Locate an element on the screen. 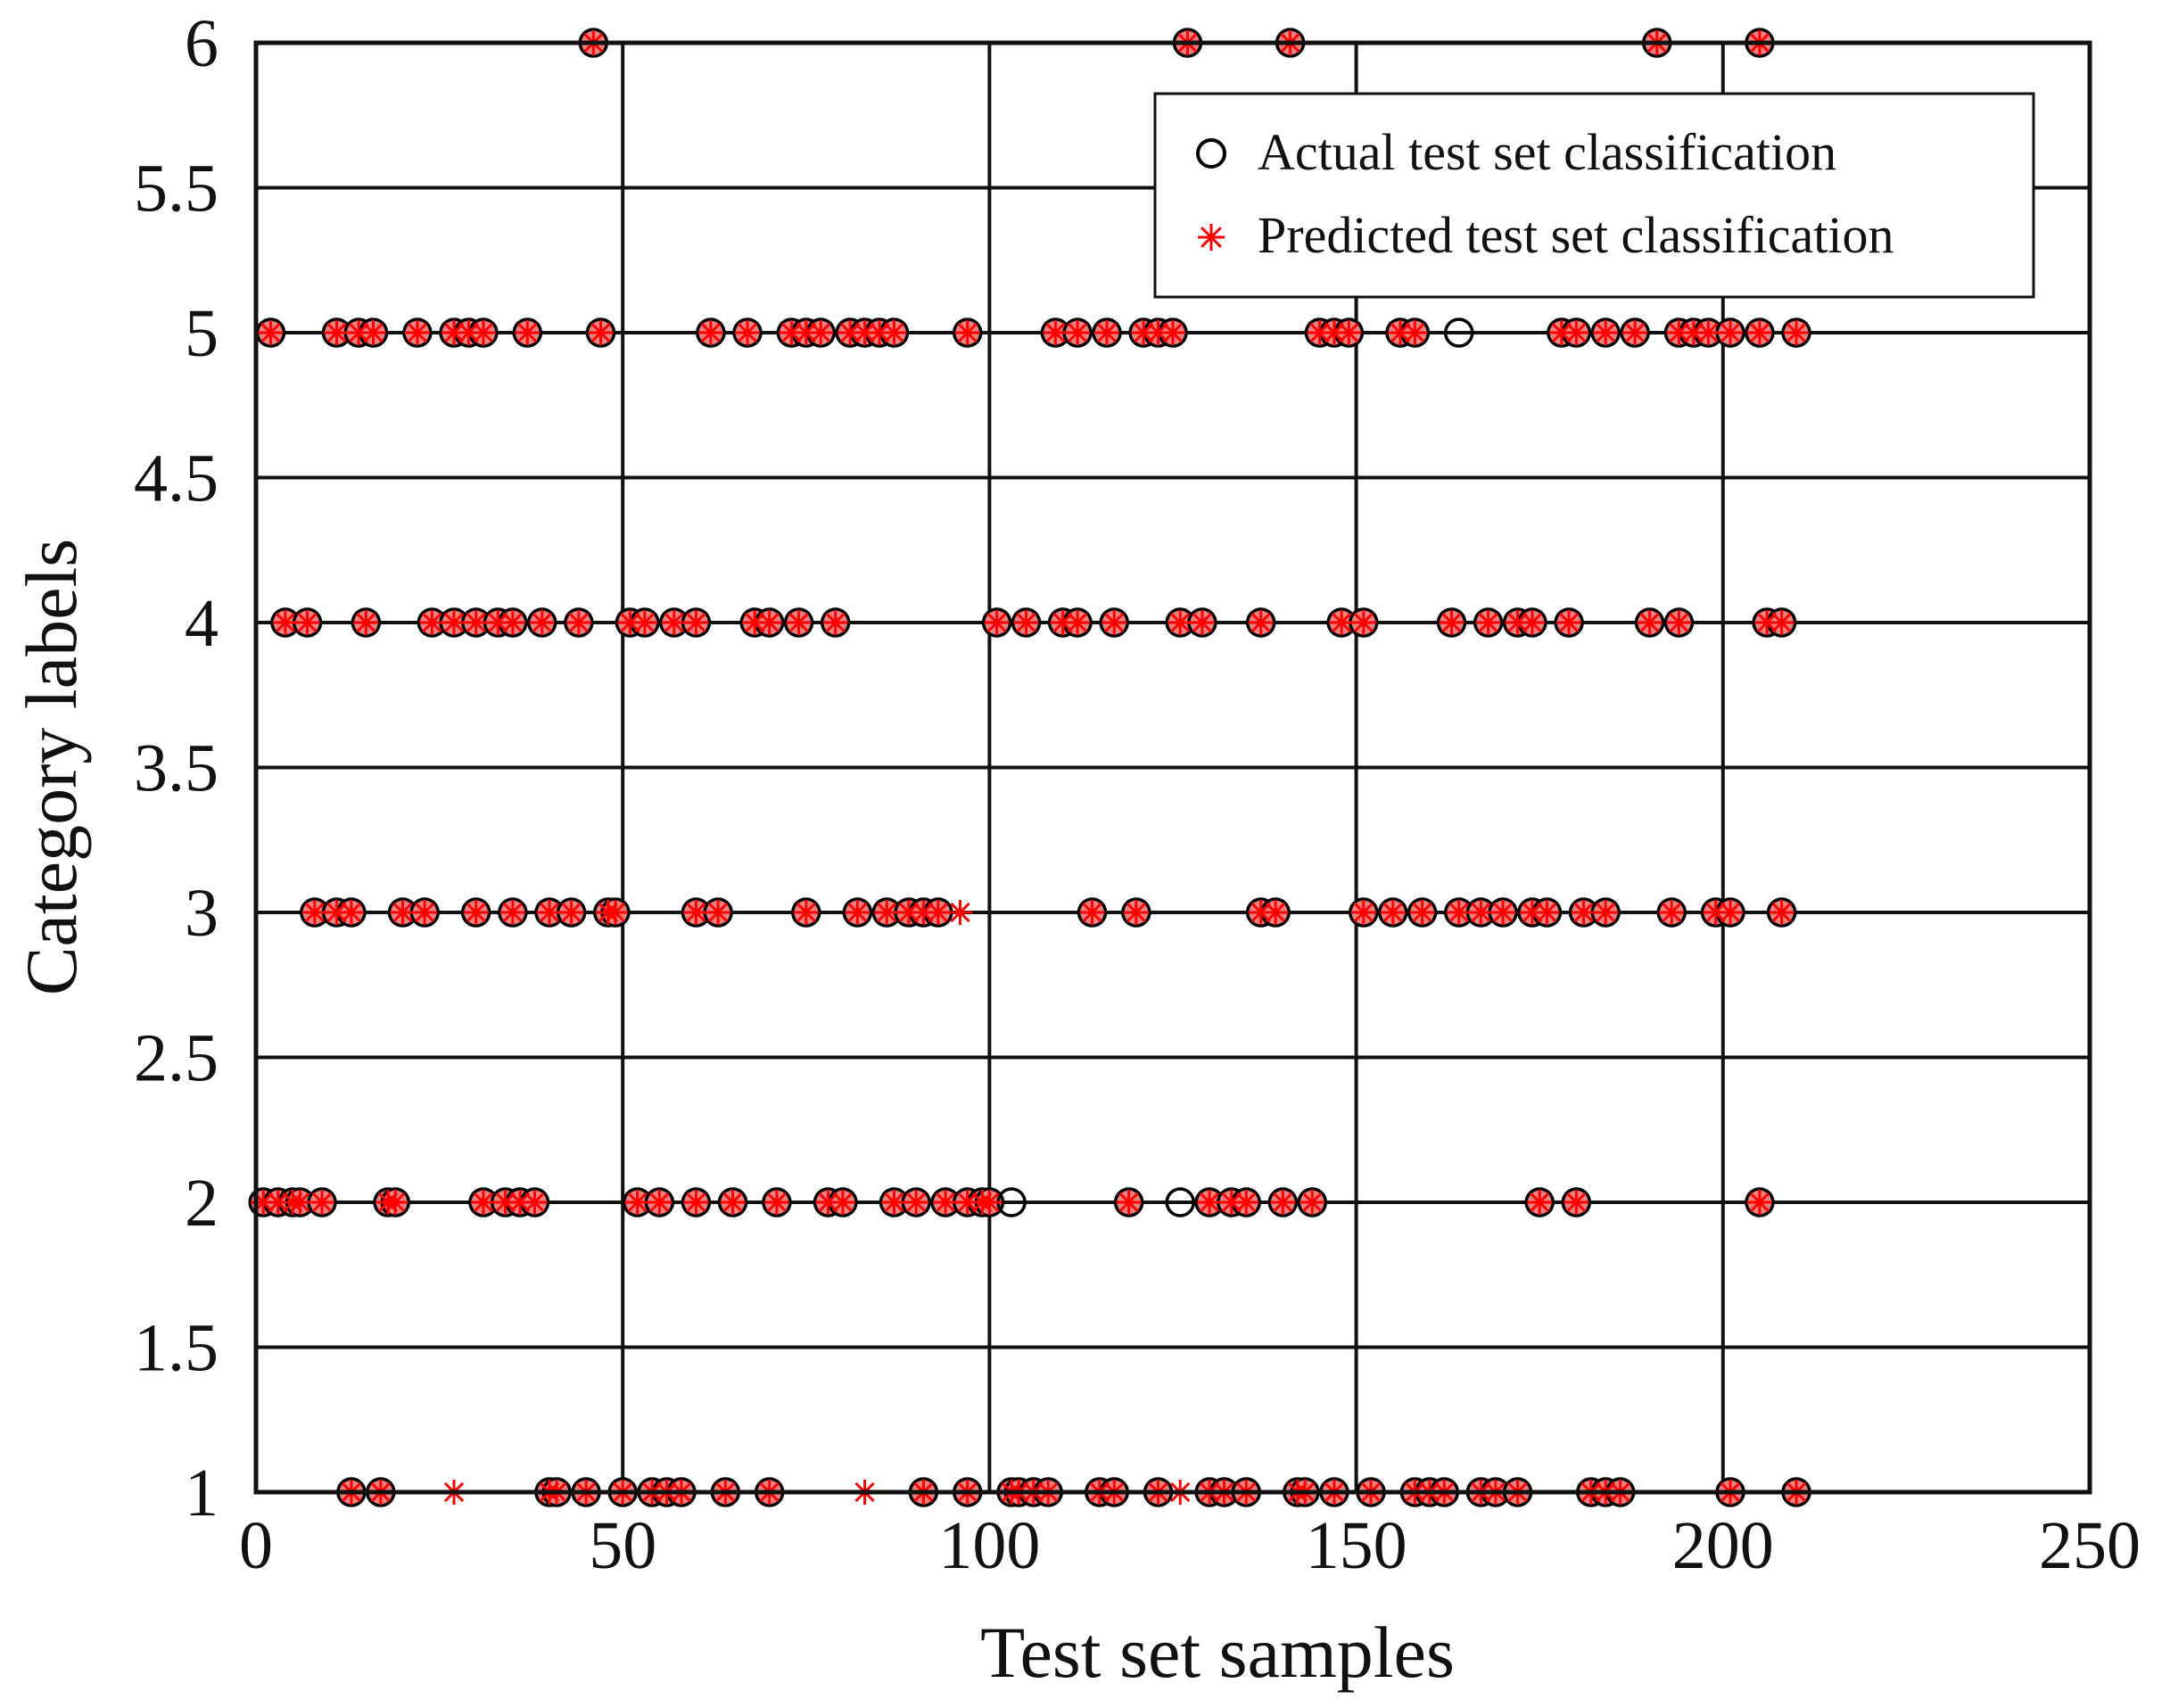 The image size is (2170, 1708). y-tick-label: 3 is located at coordinates (202, 914).